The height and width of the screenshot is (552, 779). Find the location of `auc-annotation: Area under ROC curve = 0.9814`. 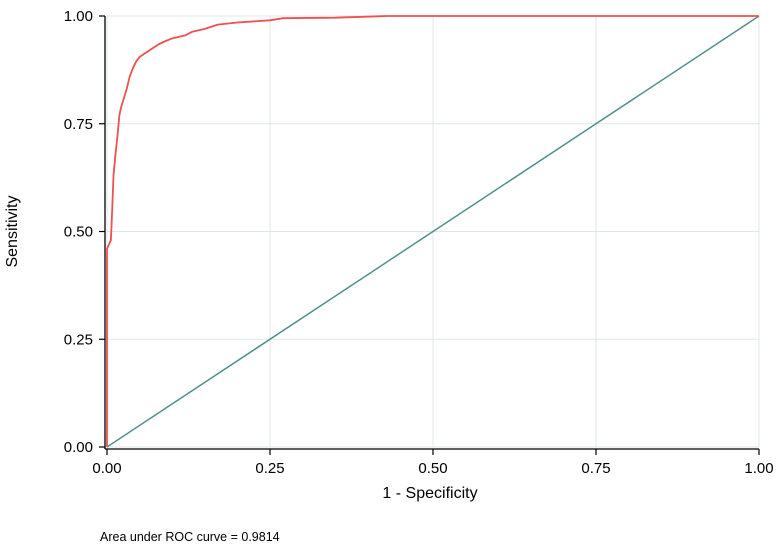

auc-annotation: Area under ROC curve = 0.9814 is located at coordinates (190, 537).